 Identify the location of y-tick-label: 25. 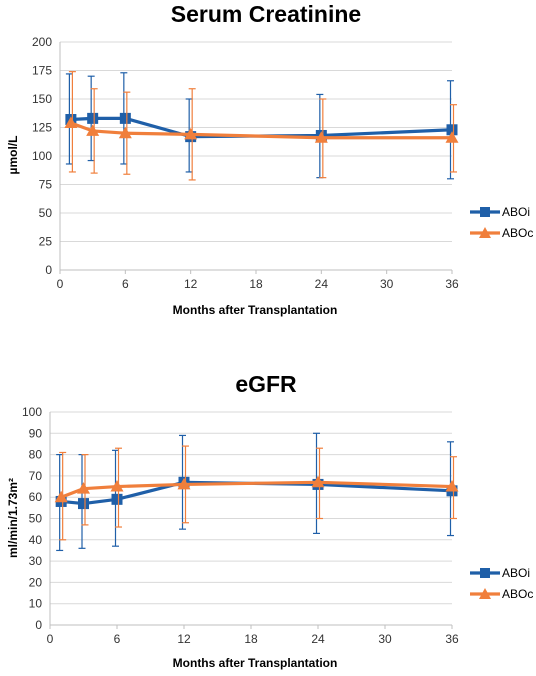
(46, 242).